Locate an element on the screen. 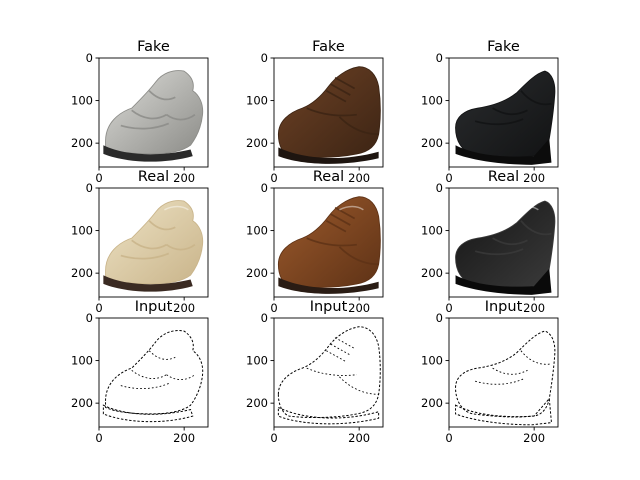  sandal-edges-image is located at coordinates (153, 376).